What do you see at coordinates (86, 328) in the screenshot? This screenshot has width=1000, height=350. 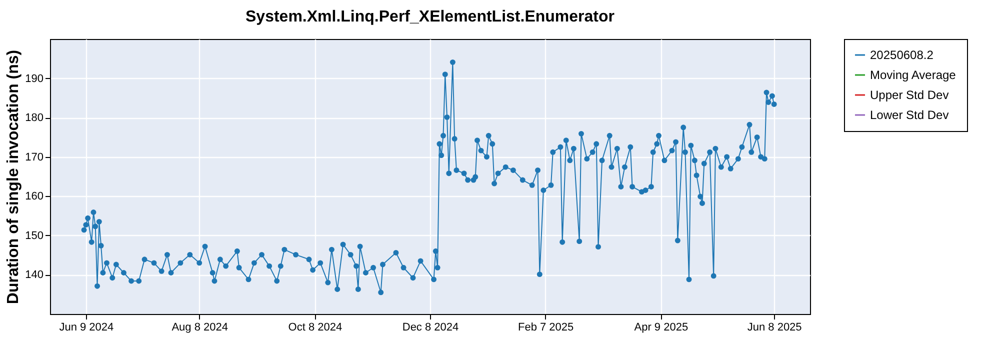 I see `x-tick-label: Jun 9 2024` at bounding box center [86, 328].